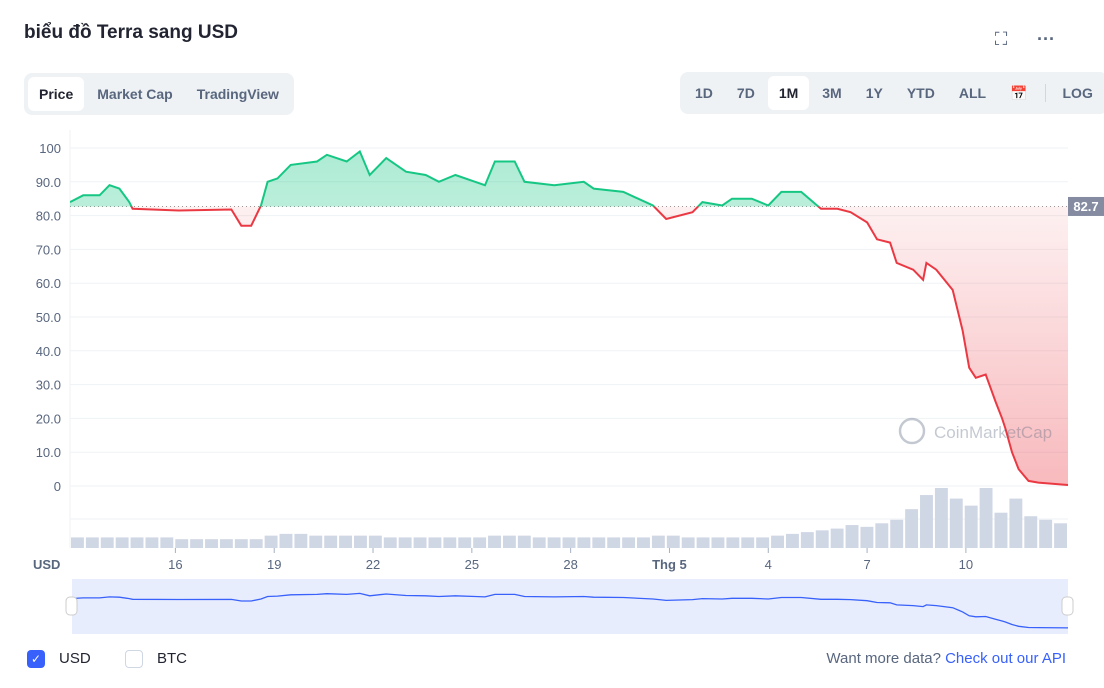 This screenshot has height=688, width=1104. Describe the element at coordinates (1001, 39) in the screenshot. I see `fullscreen-icon: ⛶` at that location.